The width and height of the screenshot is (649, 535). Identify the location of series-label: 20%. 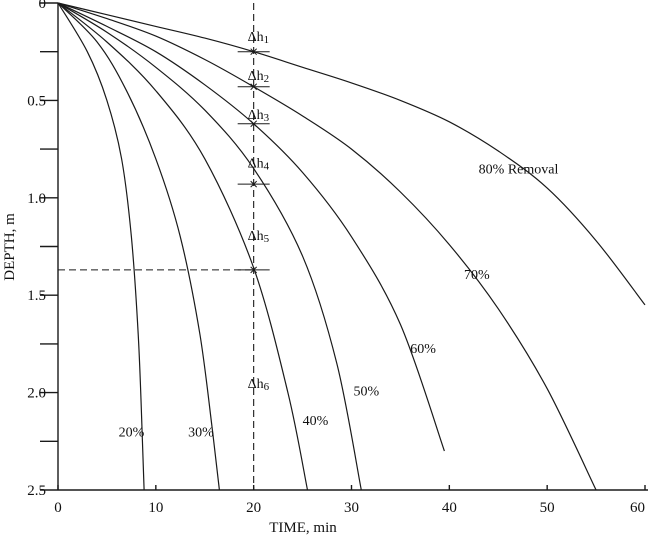
(132, 433).